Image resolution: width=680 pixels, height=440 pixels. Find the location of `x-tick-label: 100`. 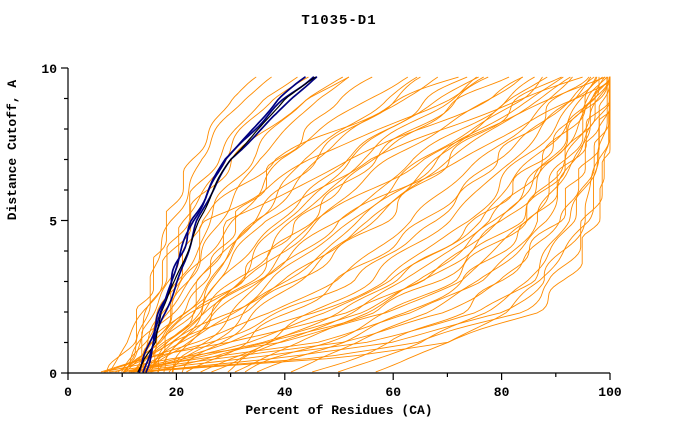

x-tick-label: 100 is located at coordinates (610, 392).